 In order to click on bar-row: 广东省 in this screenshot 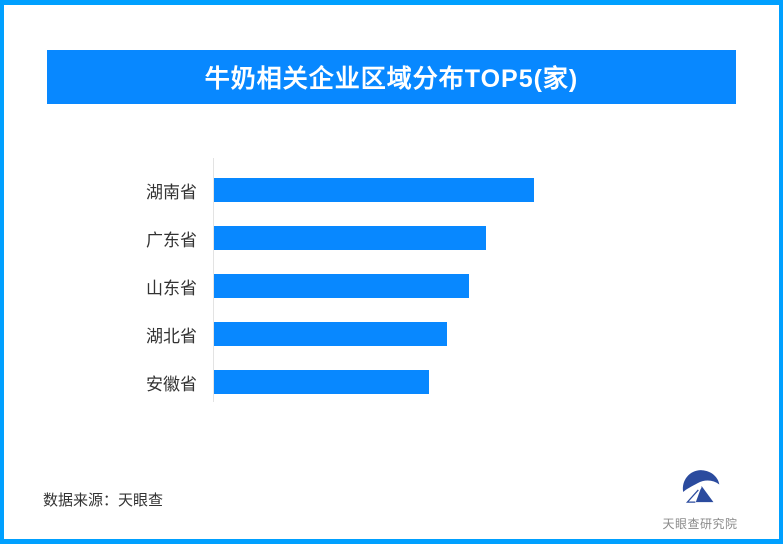, I will do `click(384, 238)`.